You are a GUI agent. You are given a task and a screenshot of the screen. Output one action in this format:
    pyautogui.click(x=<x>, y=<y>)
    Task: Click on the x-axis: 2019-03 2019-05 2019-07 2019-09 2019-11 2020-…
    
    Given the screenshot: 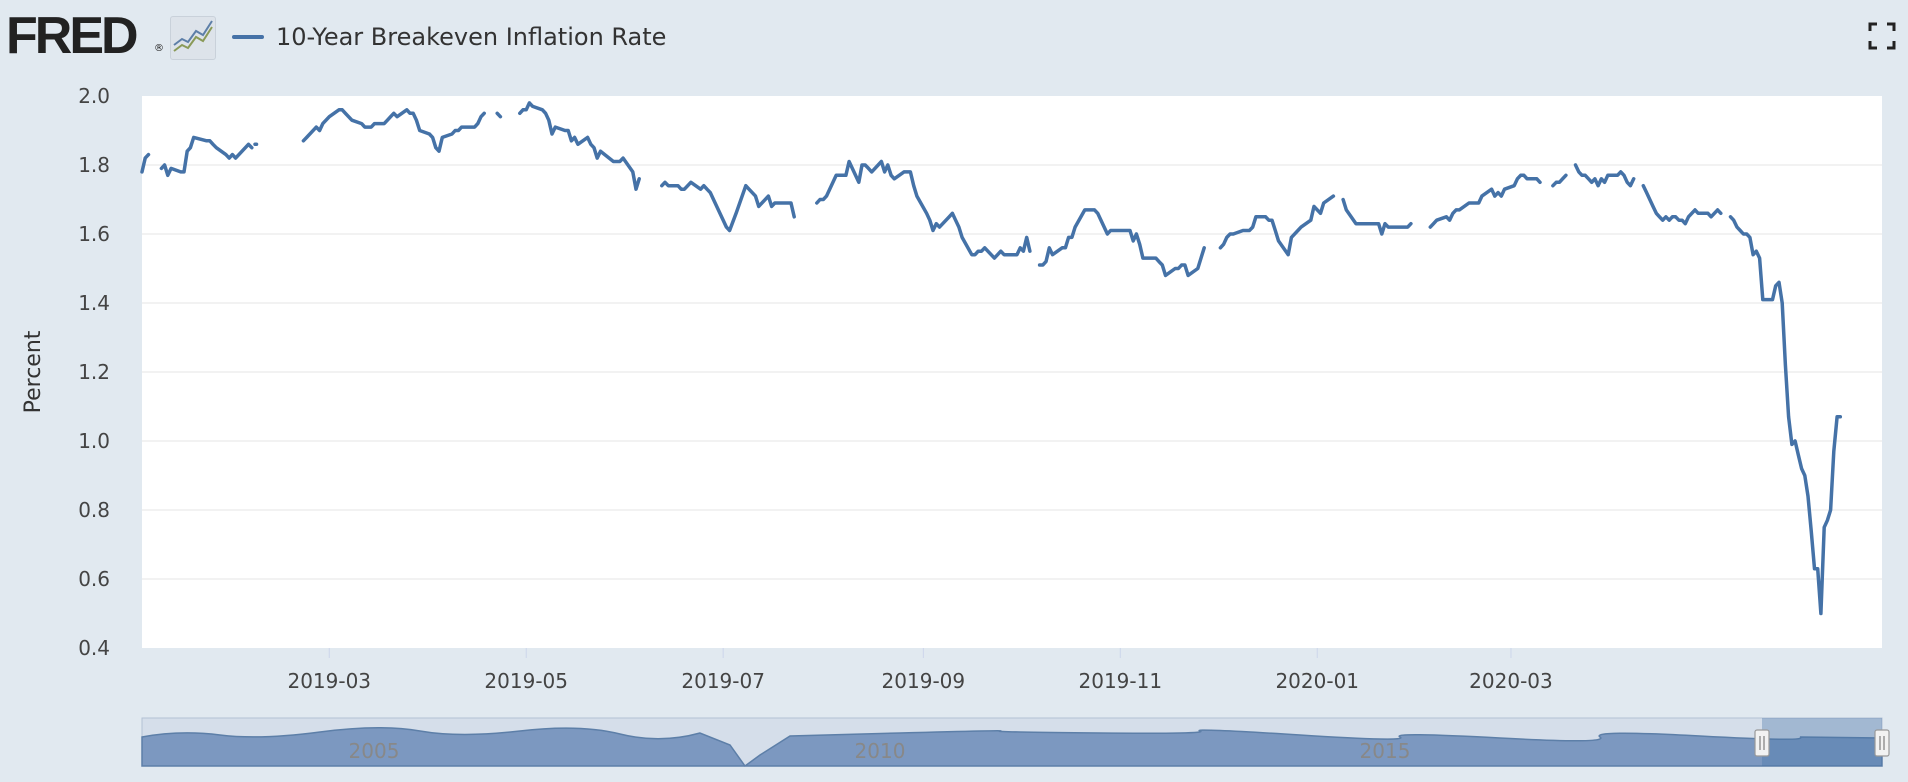 What is the action you would take?
    pyautogui.click(x=920, y=670)
    